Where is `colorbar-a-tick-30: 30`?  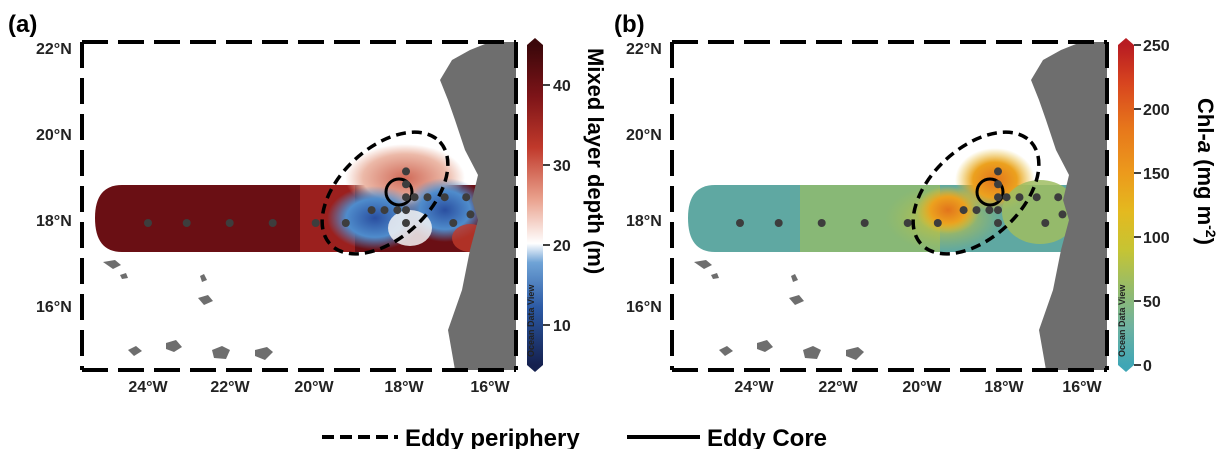
colorbar-a-tick-30: 30 is located at coordinates (562, 166).